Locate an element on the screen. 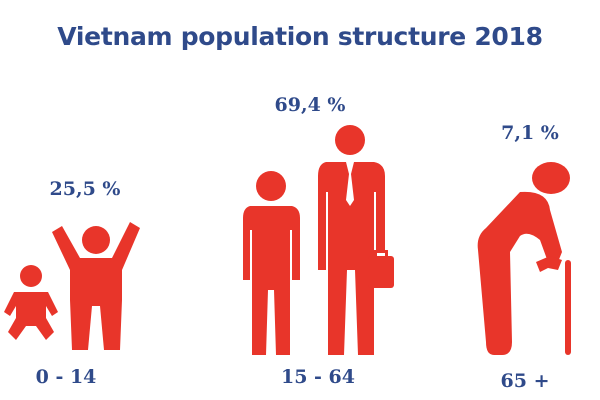  man-icon is located at coordinates (271, 263).